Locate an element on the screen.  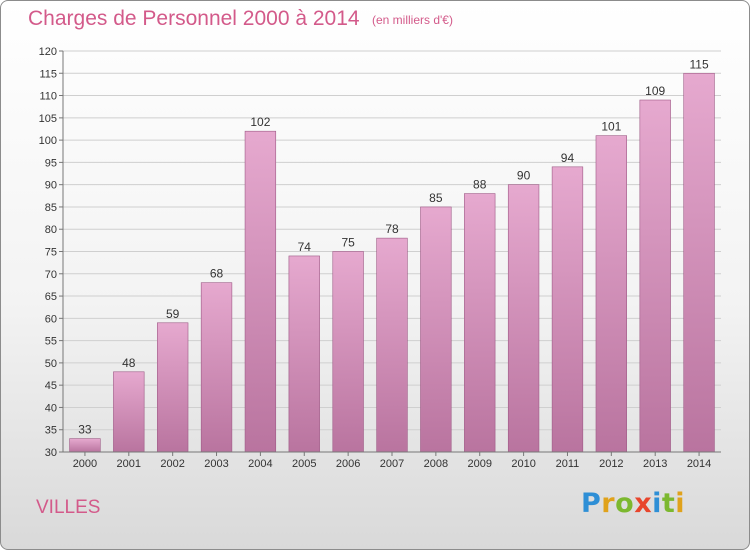
bar-2007 is located at coordinates (392, 345).